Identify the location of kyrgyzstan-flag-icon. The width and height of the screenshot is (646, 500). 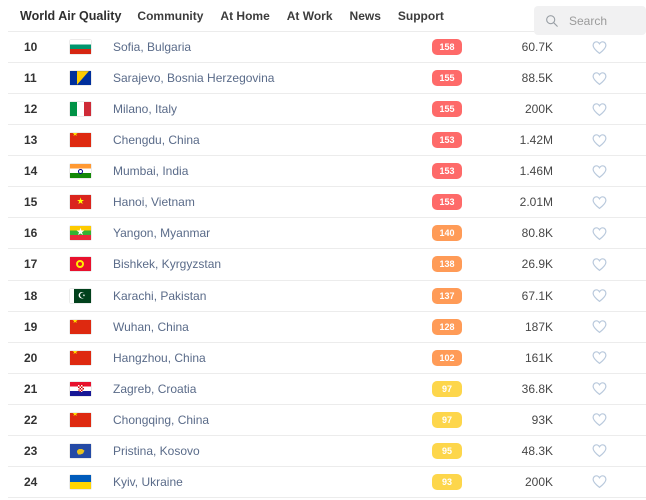
(80, 264).